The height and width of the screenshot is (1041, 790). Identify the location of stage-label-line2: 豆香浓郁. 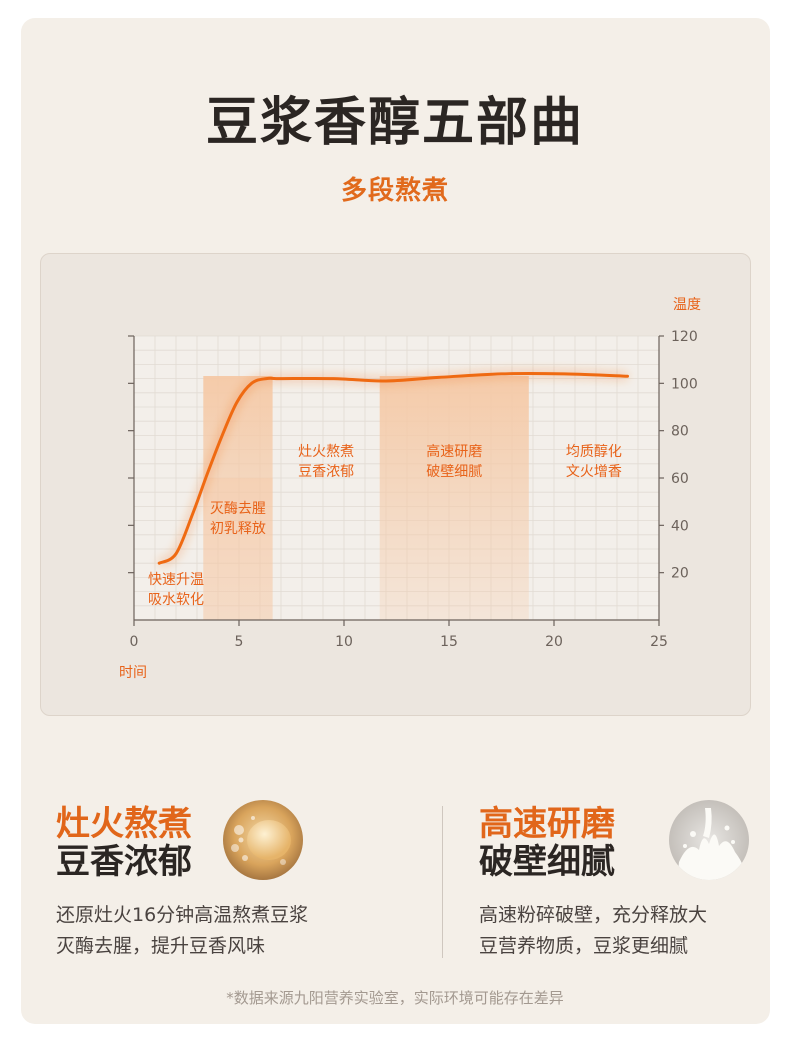
(326, 472).